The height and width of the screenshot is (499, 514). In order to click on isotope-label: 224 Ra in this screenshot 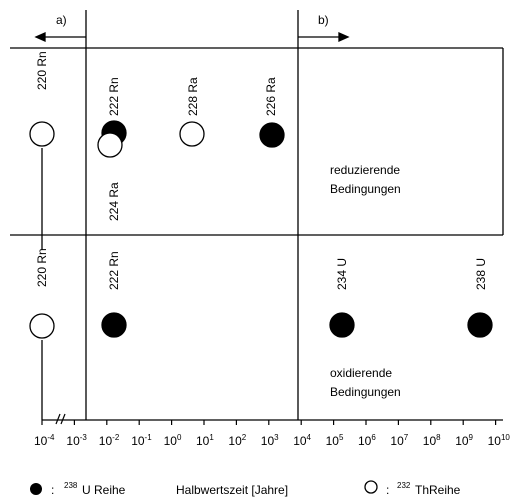, I will do `click(114, 201)`.